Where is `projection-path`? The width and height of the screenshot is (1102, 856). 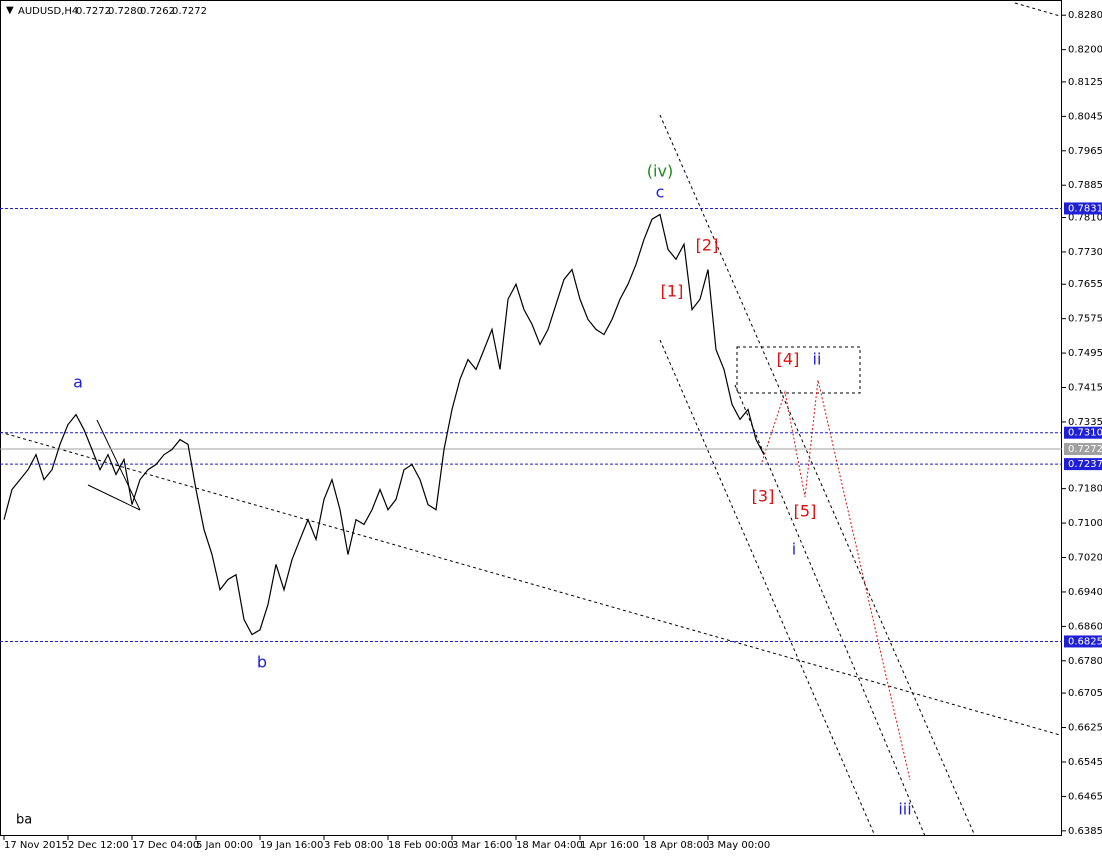
projection-path is located at coordinates (836, 580).